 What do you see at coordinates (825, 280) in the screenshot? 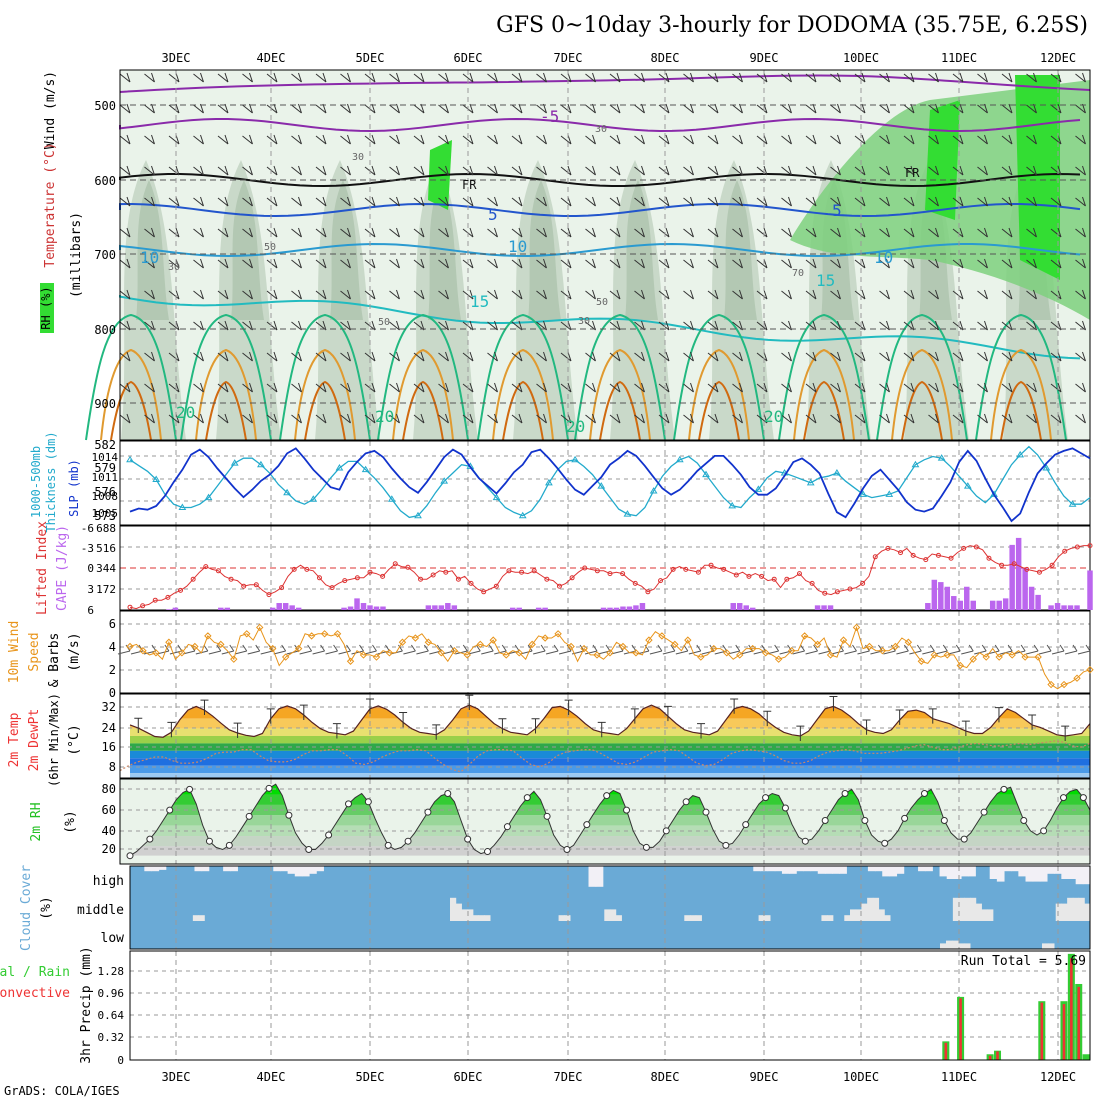
I see `contour-label-temp: 15` at bounding box center [825, 280].